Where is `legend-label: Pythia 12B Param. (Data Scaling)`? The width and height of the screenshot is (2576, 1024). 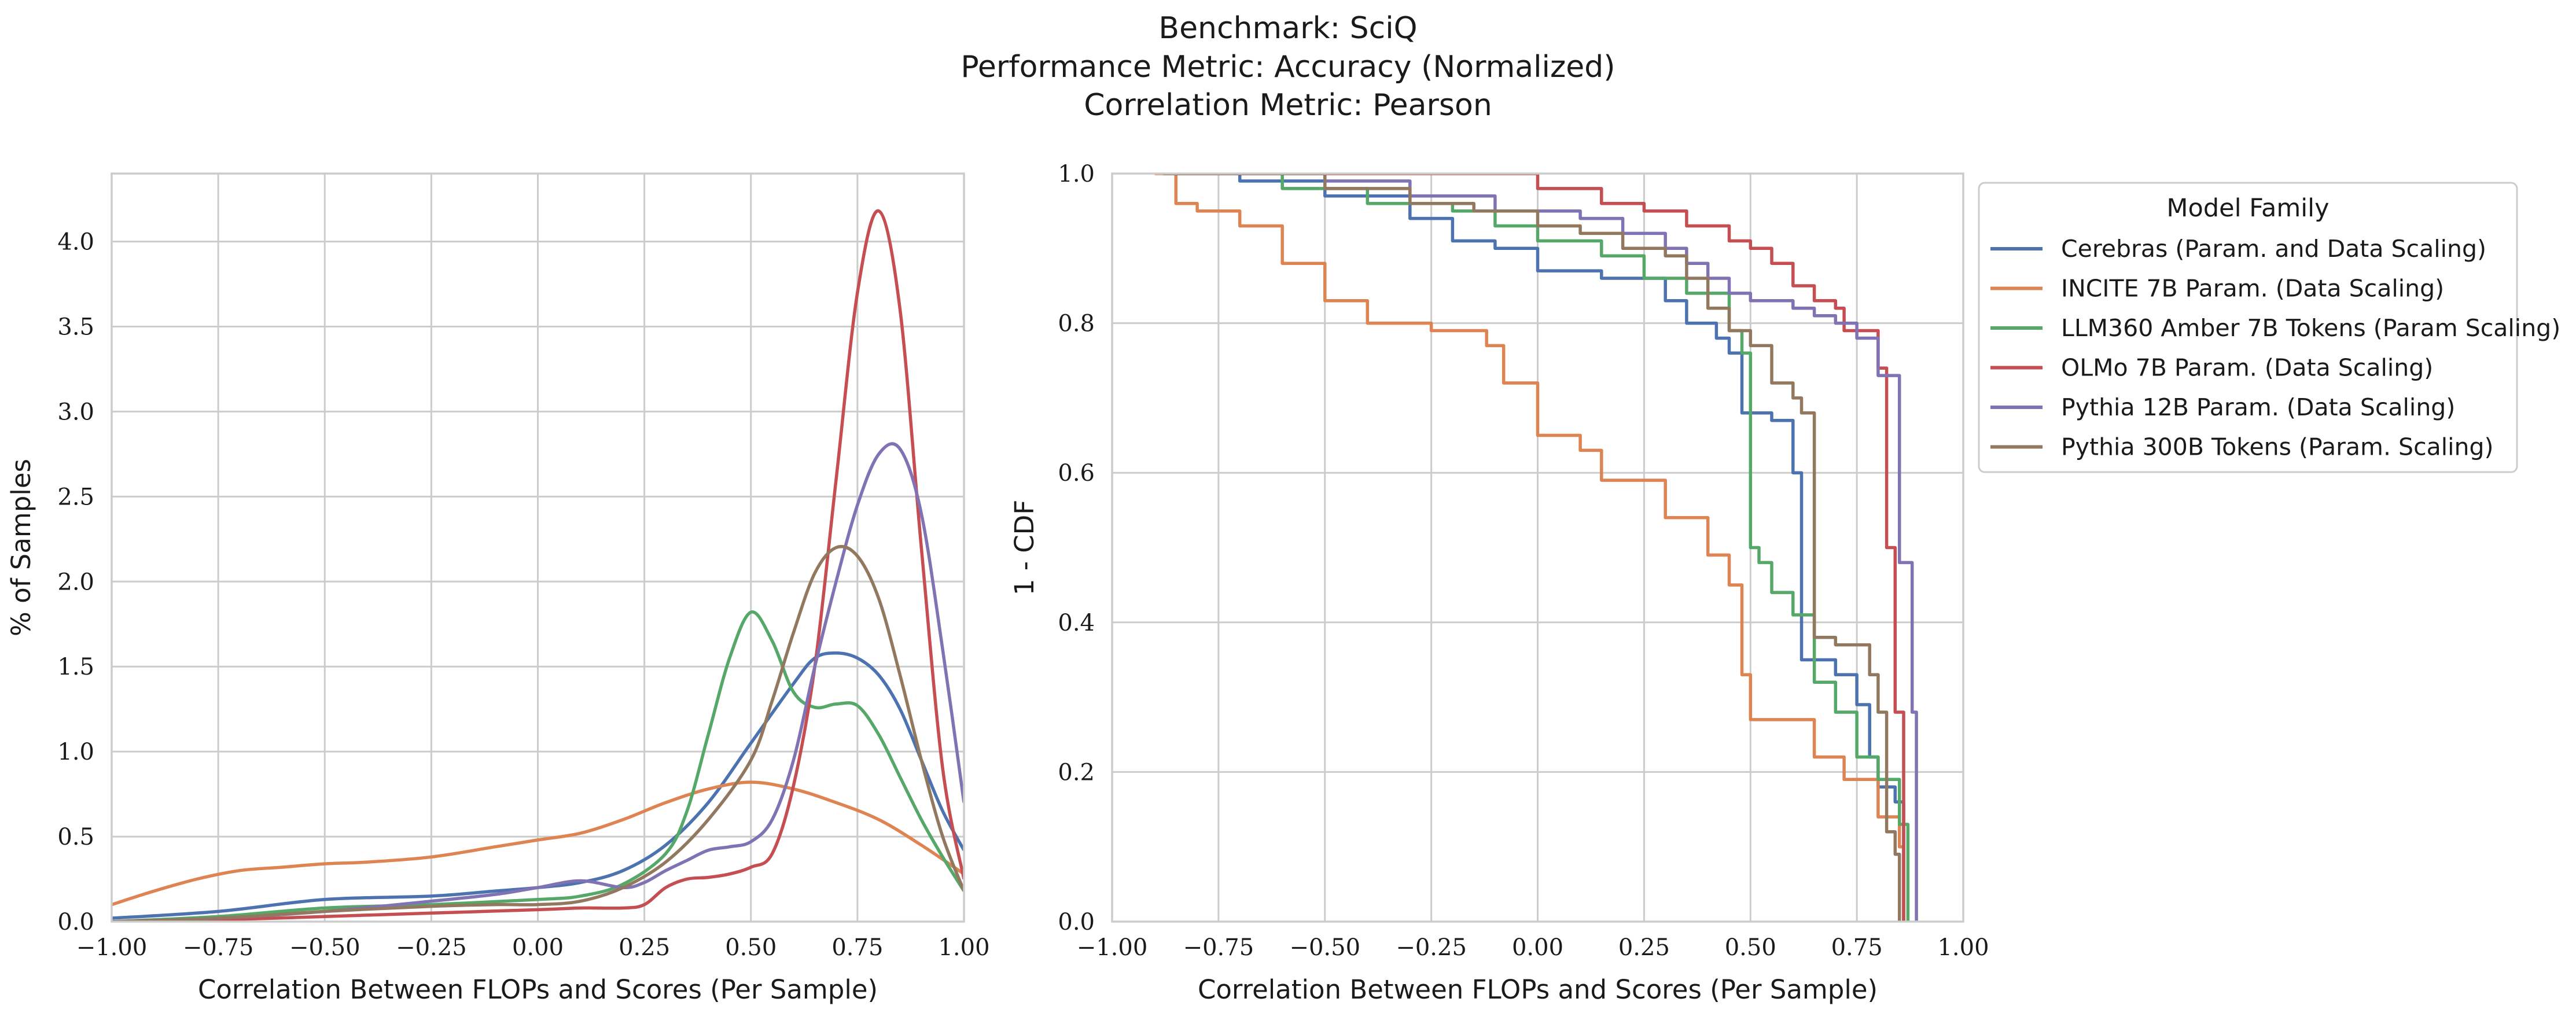
legend-label: Pythia 12B Param. (Data Scaling) is located at coordinates (2258, 407).